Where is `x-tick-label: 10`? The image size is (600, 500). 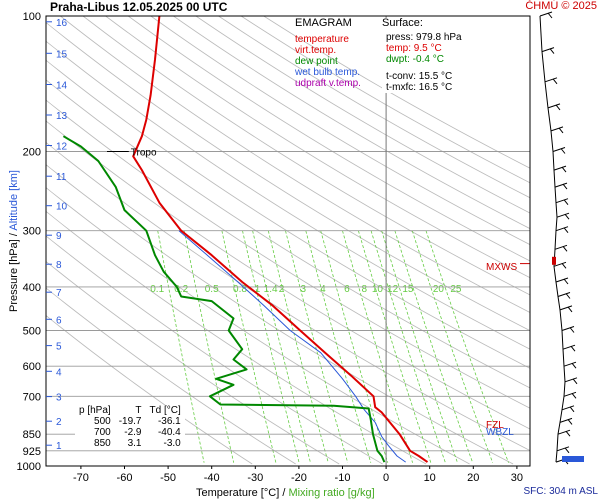
x-tick-label: 10 is located at coordinates (430, 478).